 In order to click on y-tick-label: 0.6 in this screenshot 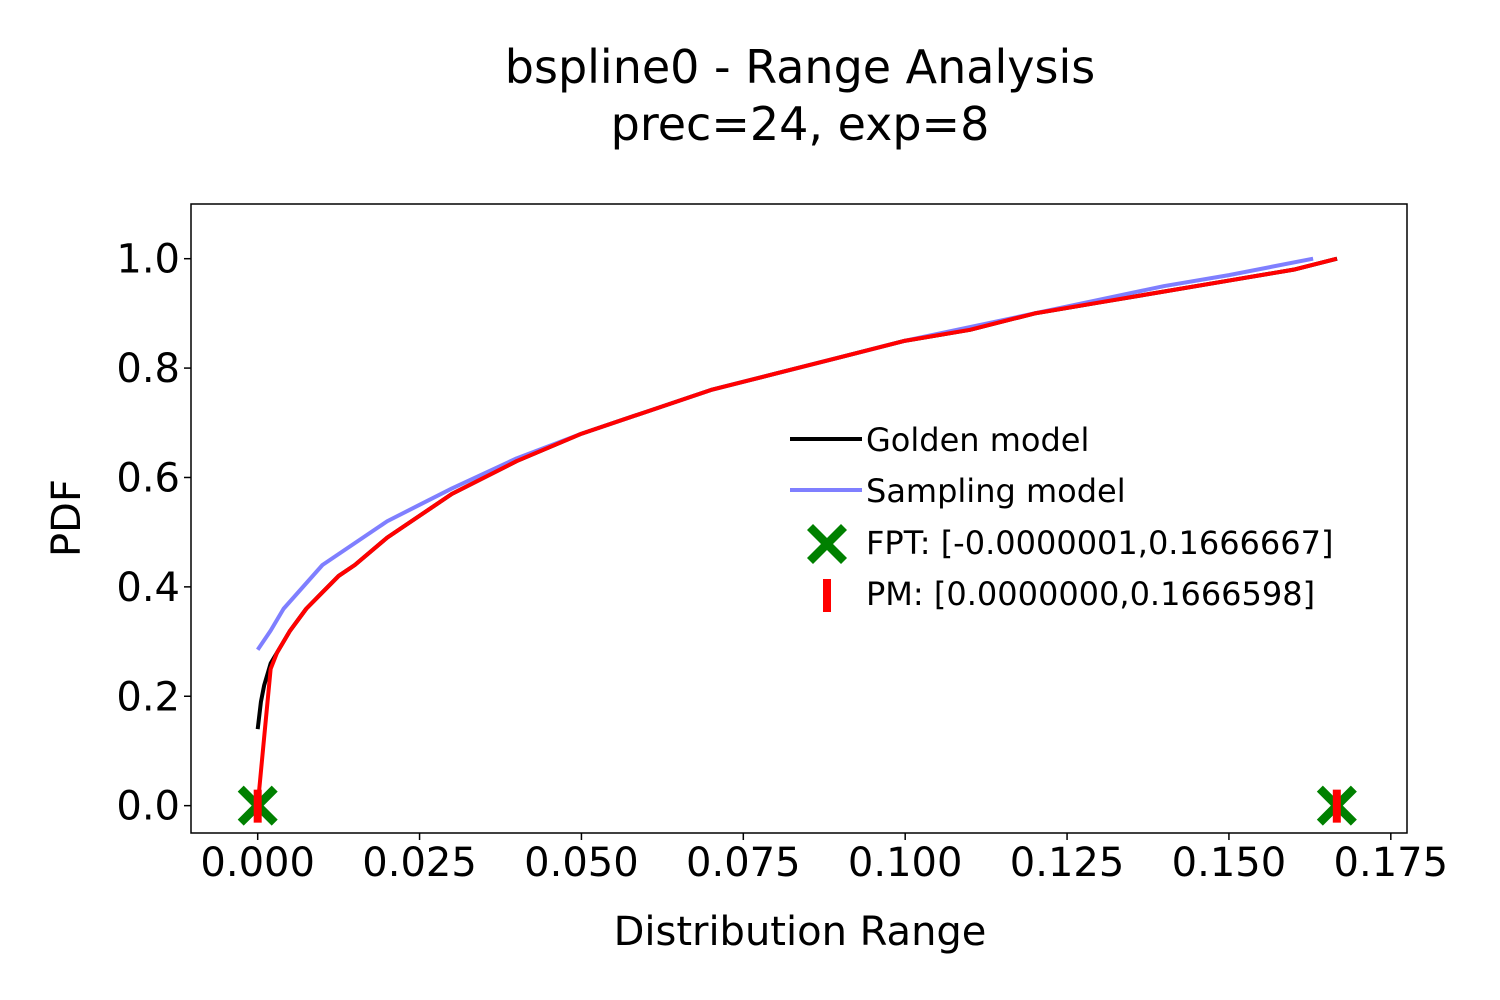, I will do `click(148, 478)`.